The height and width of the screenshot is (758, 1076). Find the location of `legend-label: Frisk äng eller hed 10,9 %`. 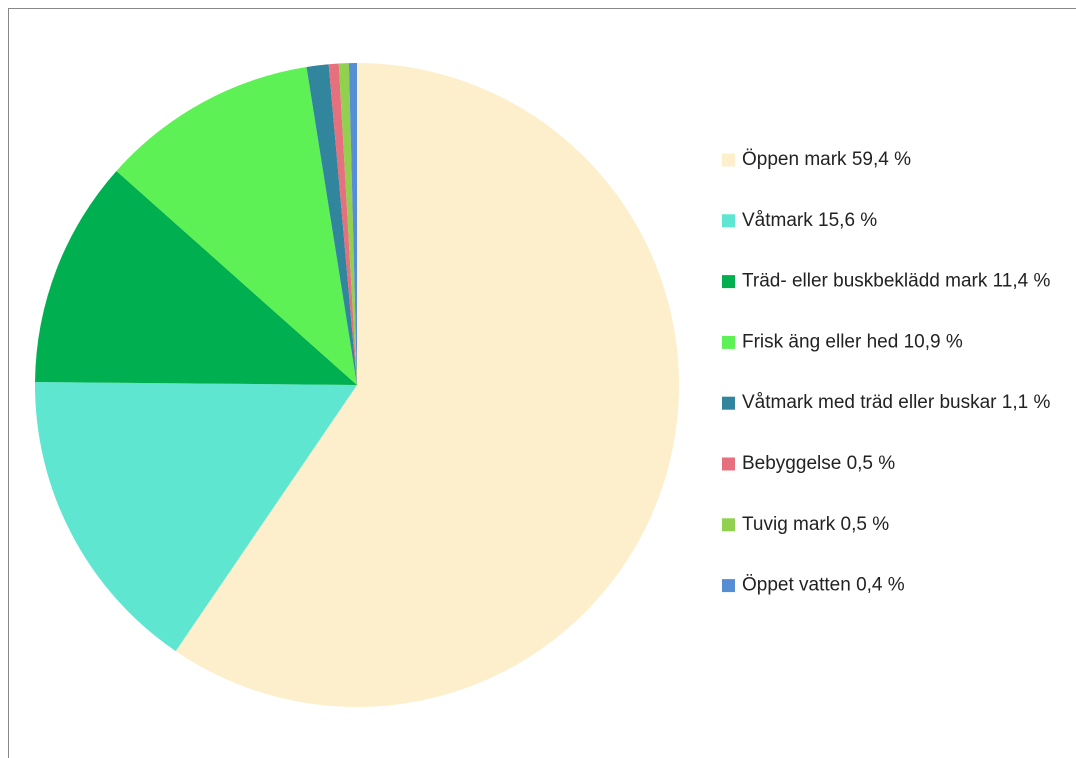

legend-label: Frisk äng eller hed 10,9 % is located at coordinates (852, 341).